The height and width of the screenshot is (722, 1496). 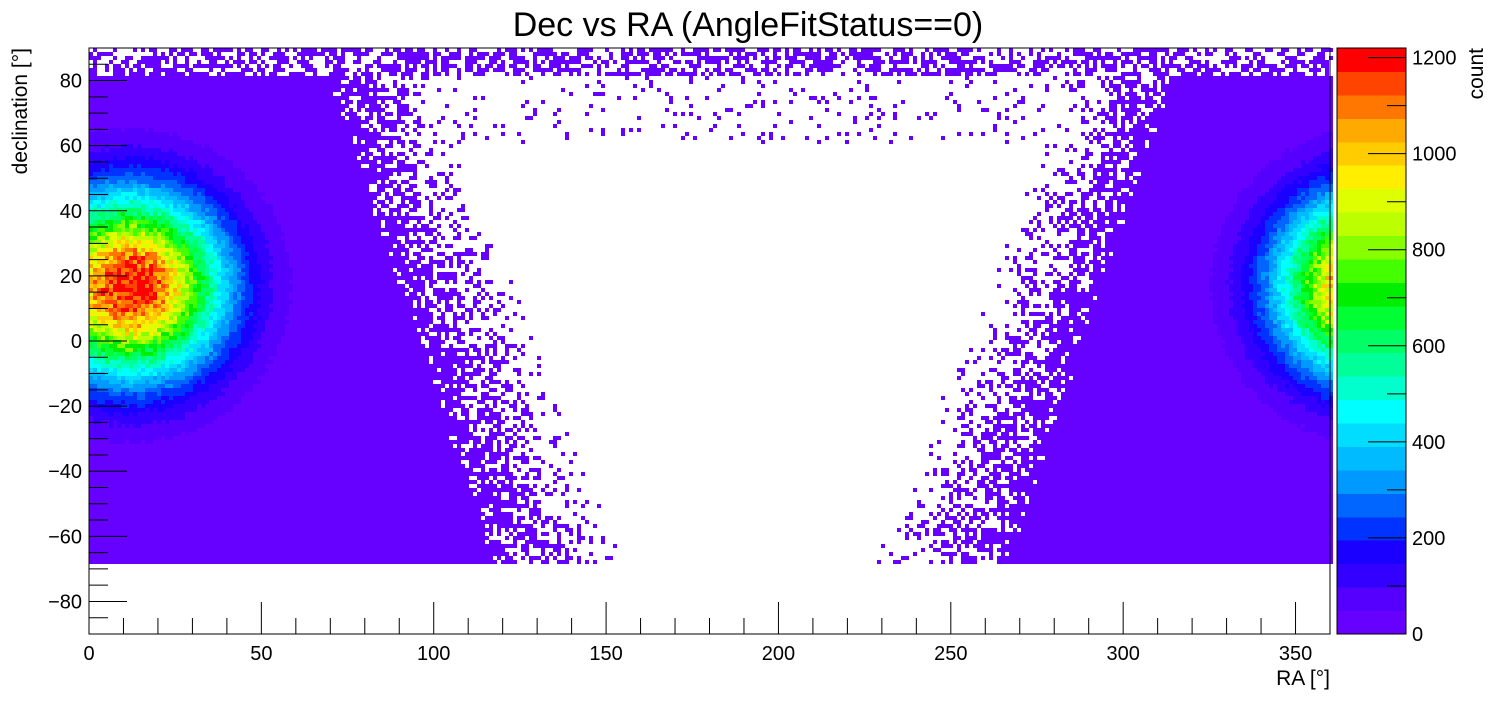 What do you see at coordinates (1303, 678) in the screenshot?
I see `x-axis-title: RA [°]` at bounding box center [1303, 678].